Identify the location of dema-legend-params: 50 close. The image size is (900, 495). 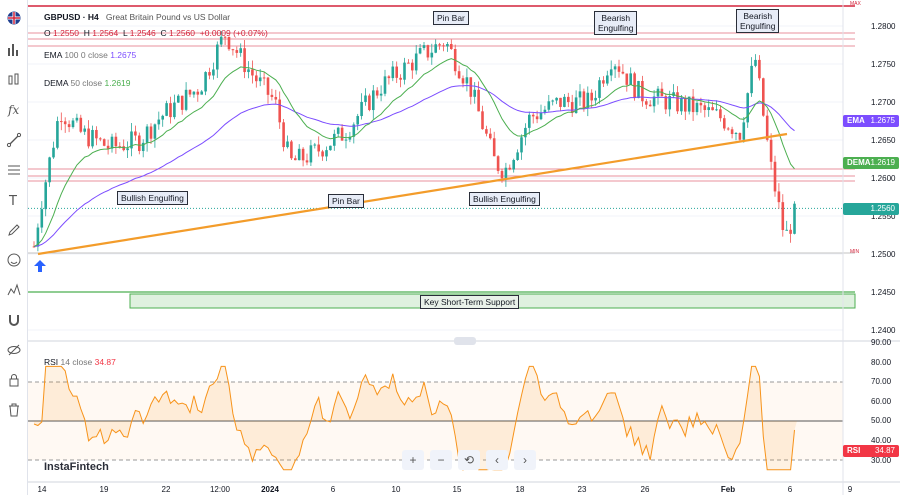
(86, 83).